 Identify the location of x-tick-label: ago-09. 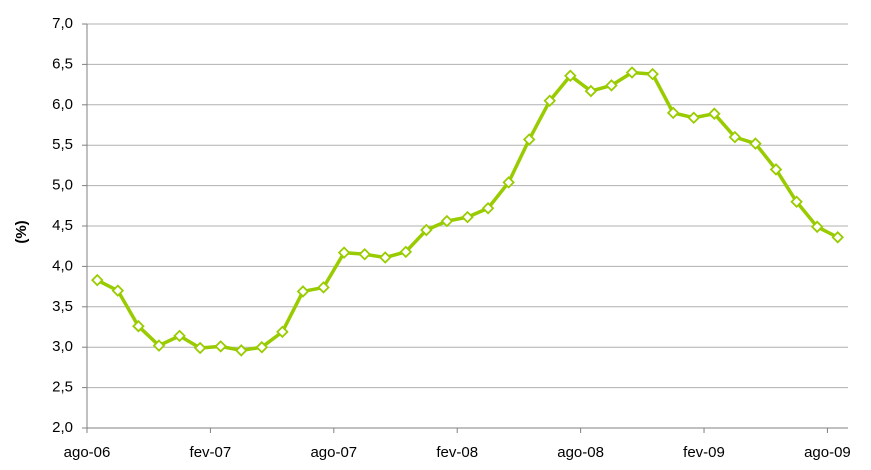
(827, 452).